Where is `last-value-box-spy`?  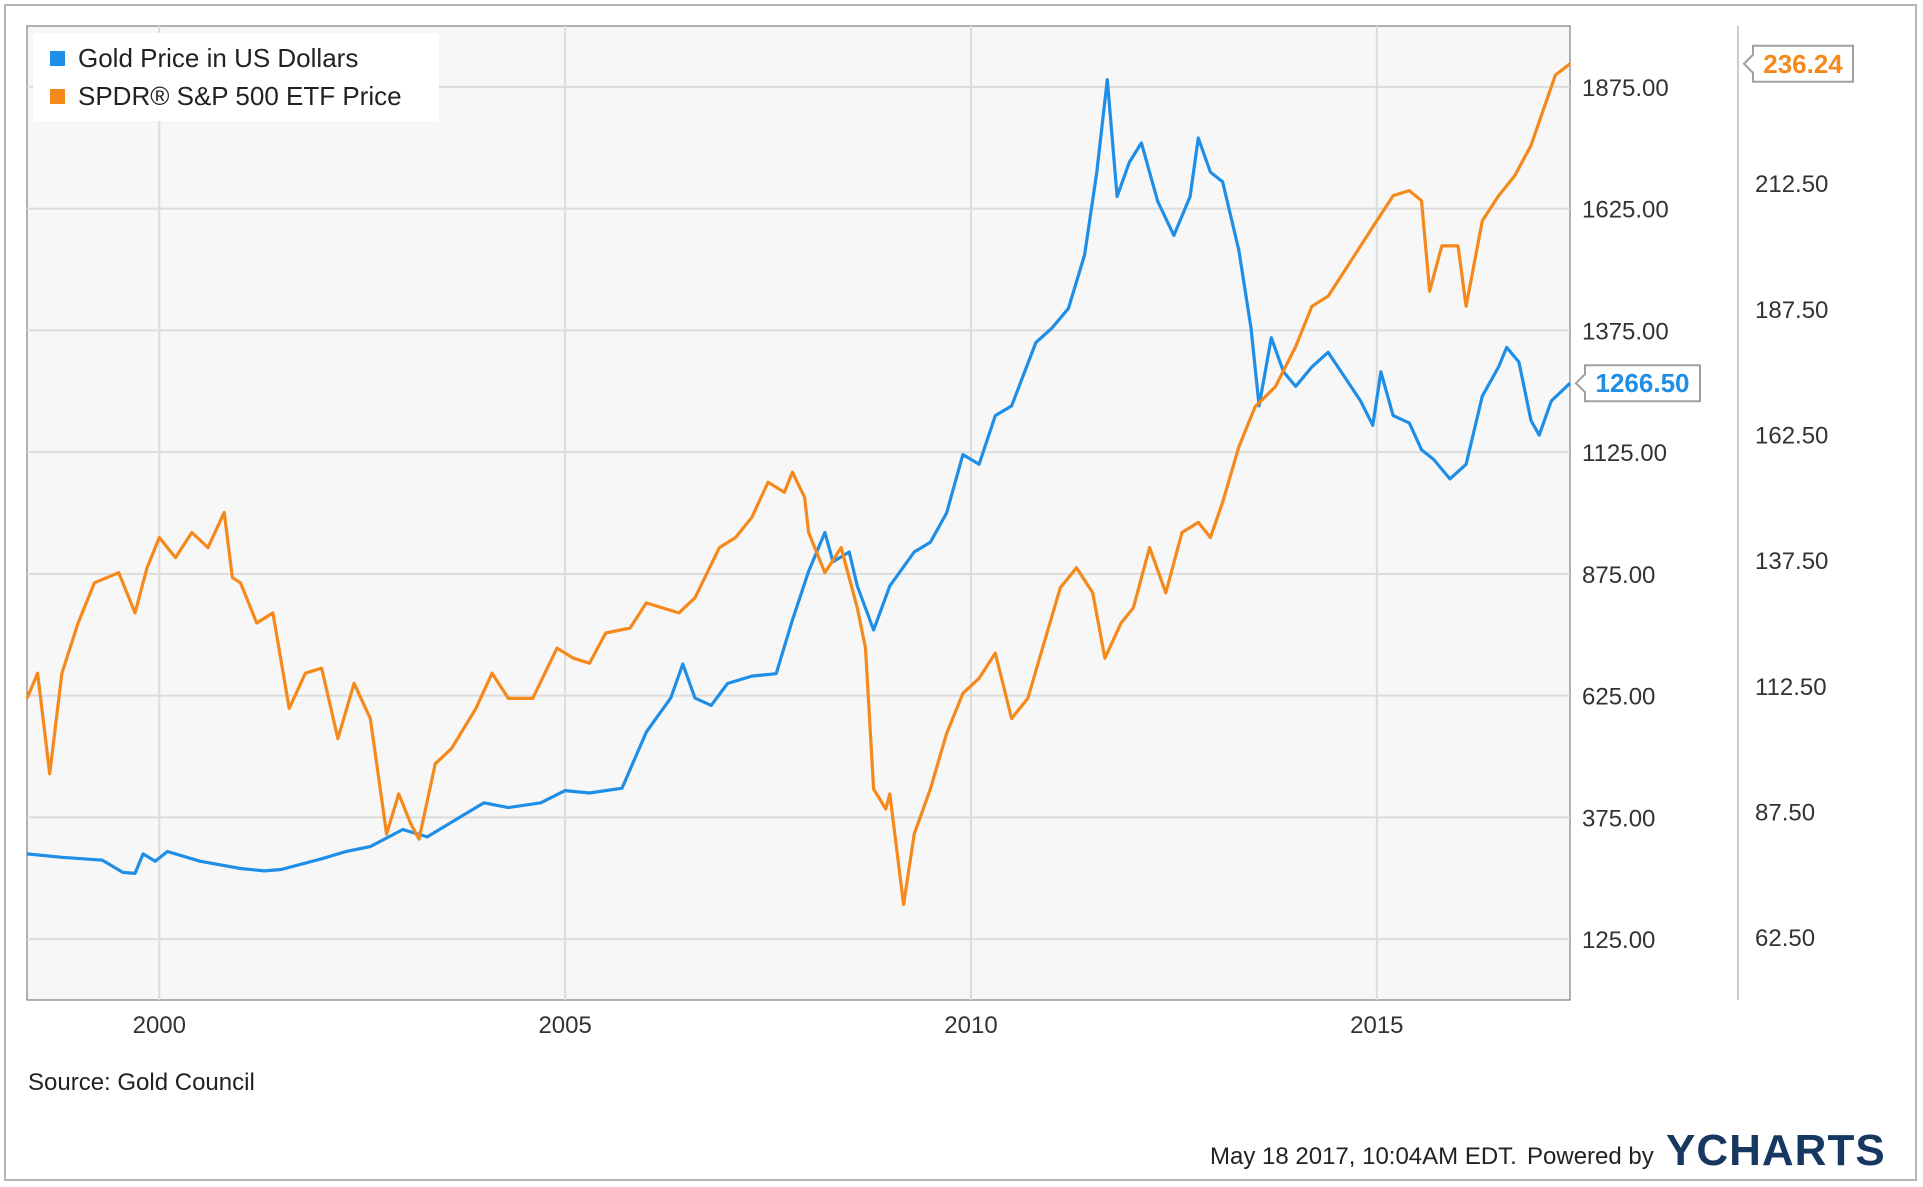
last-value-box-spy is located at coordinates (1798, 63).